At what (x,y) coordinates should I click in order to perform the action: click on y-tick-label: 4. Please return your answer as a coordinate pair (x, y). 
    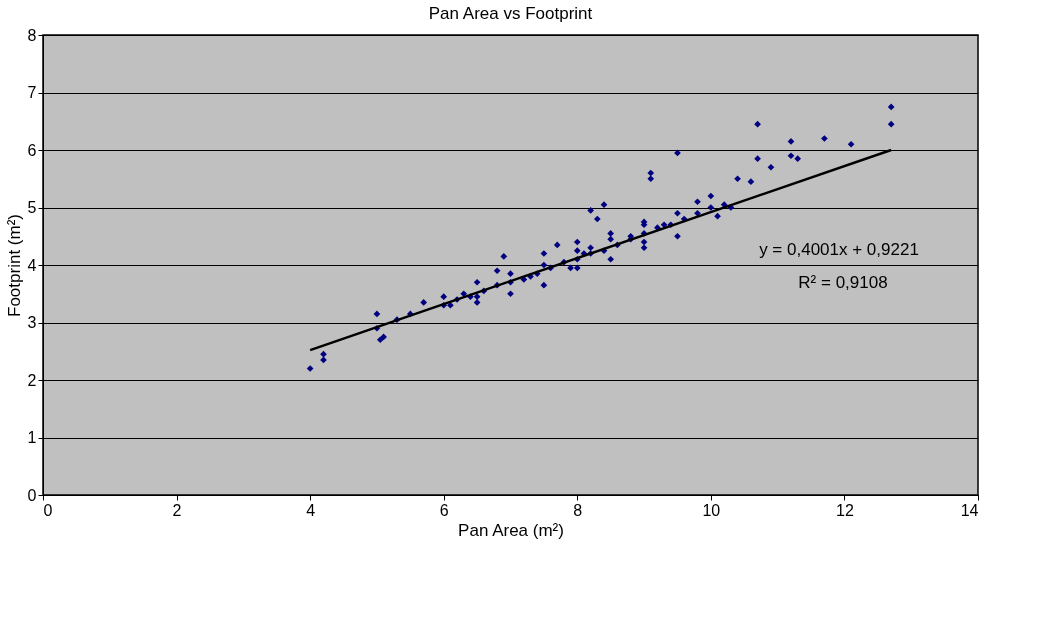
    Looking at the image, I should click on (32, 265).